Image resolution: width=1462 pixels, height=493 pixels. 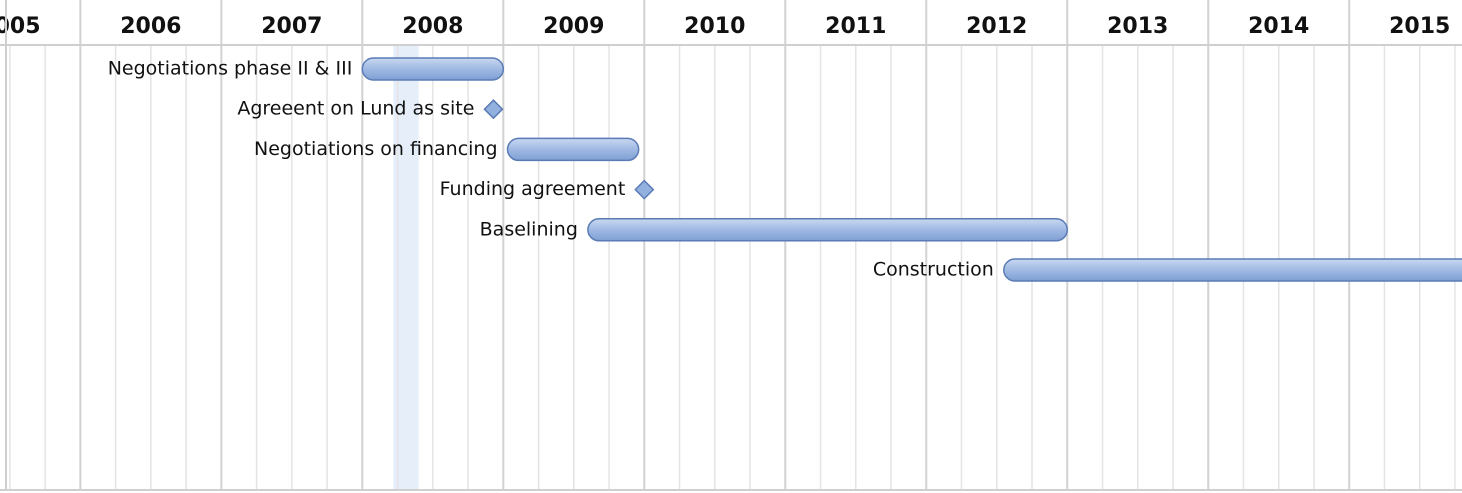 I want to click on x-tick-label: 2010, so click(x=714, y=26).